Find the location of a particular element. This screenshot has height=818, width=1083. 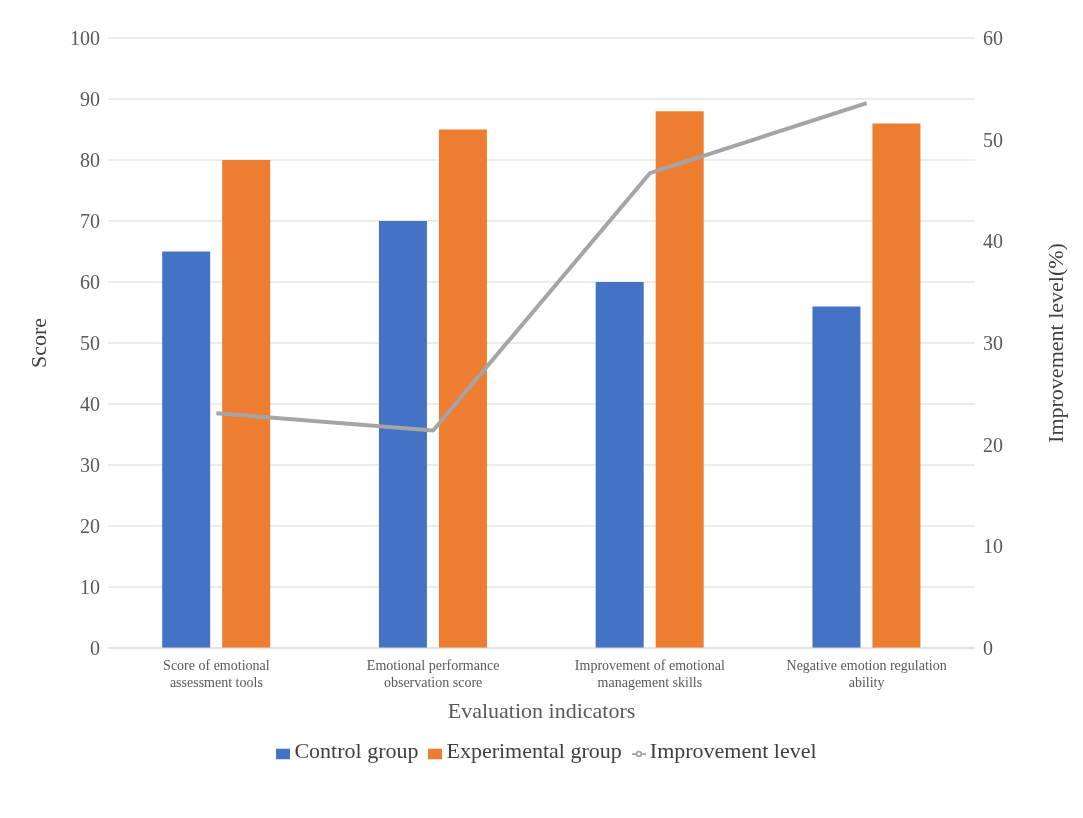

y-tick-label: 10 is located at coordinates (90, 587).